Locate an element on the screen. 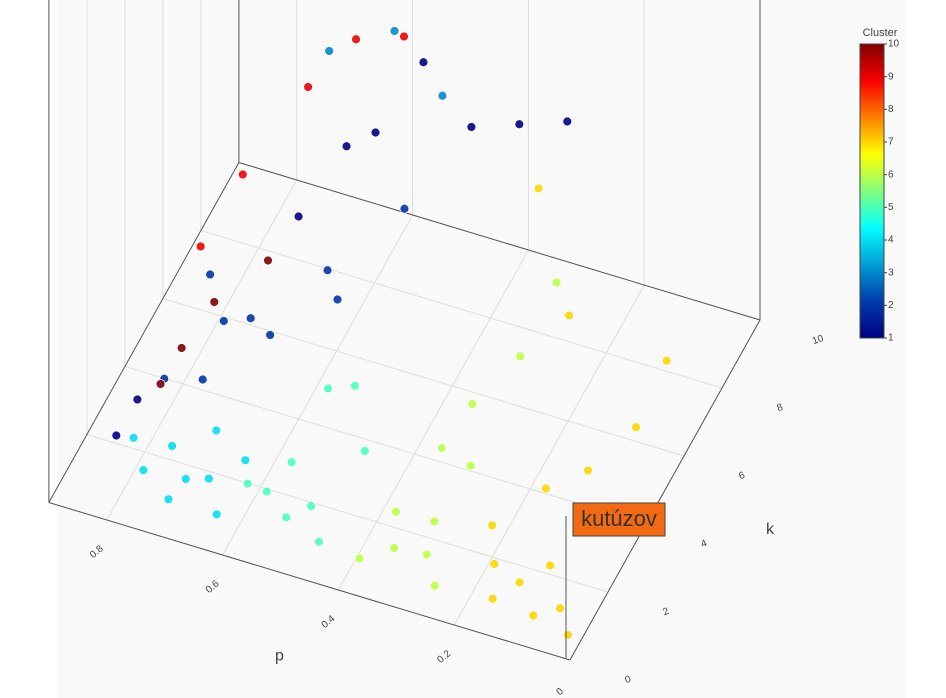 Image resolution: width=946 pixels, height=698 pixels. y-tick-label: 0 is located at coordinates (628, 680).